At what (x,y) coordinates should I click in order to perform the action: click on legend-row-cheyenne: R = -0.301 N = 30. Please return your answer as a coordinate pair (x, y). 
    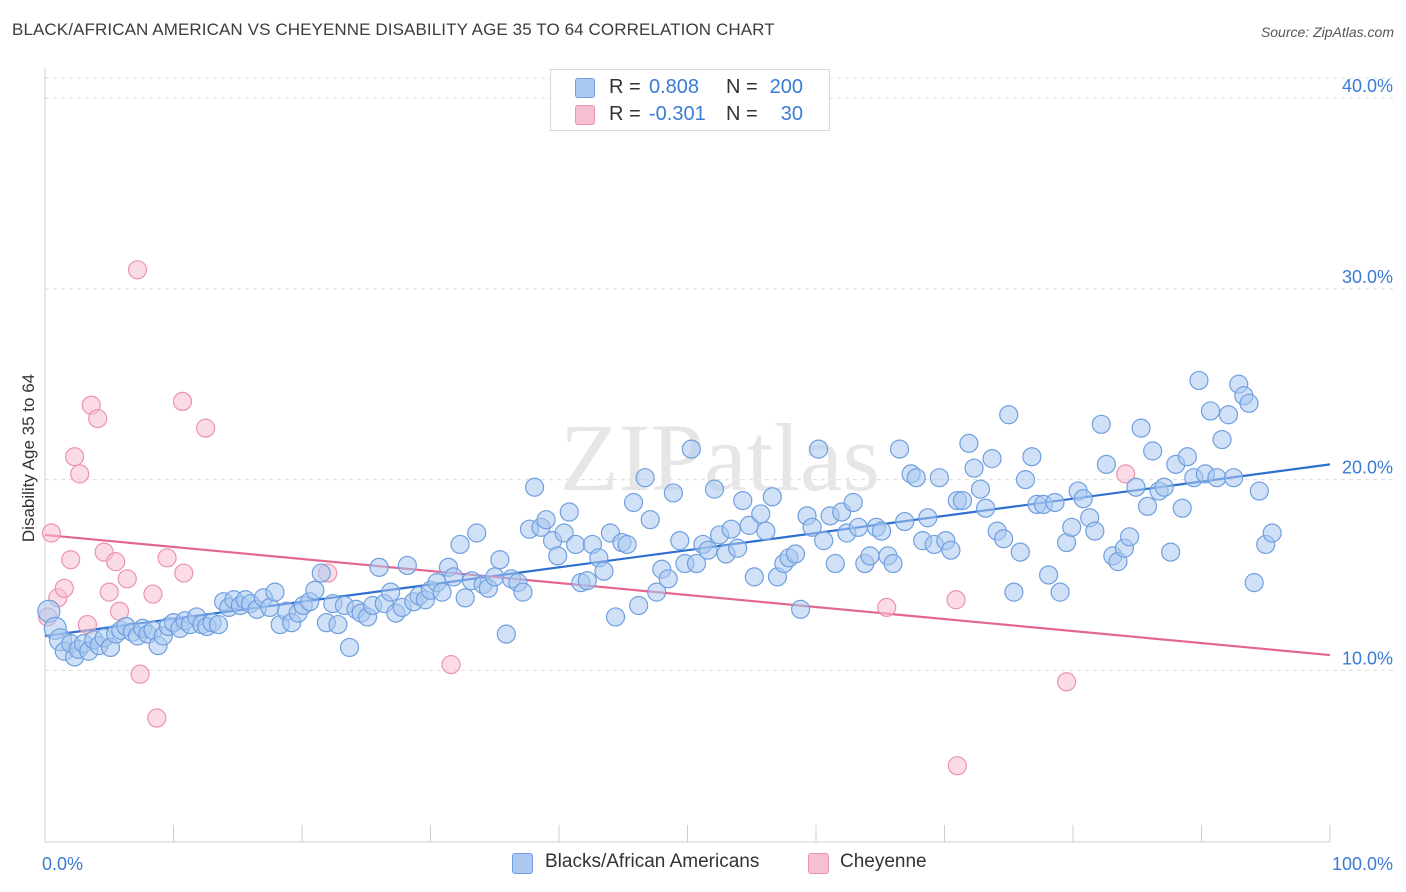
    Looking at the image, I should click on (690, 114).